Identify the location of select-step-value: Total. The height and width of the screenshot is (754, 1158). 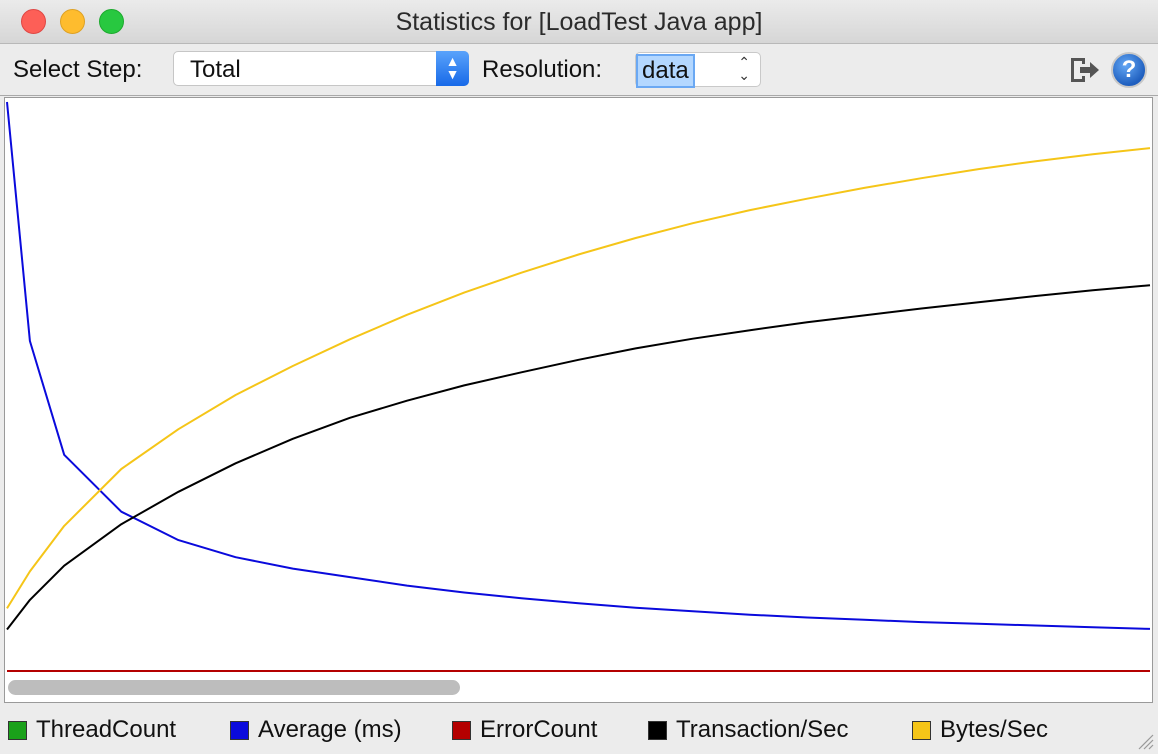
(215, 69).